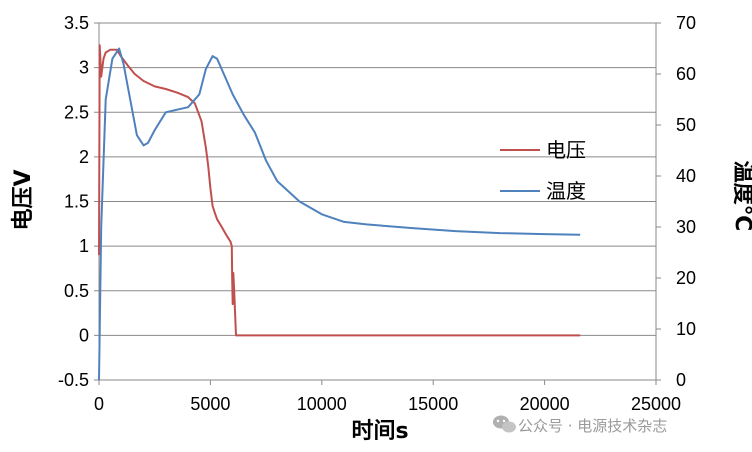 Image resolution: width=752 pixels, height=452 pixels. Describe the element at coordinates (84, 68) in the screenshot. I see `y-left-tick-label: 3` at that location.